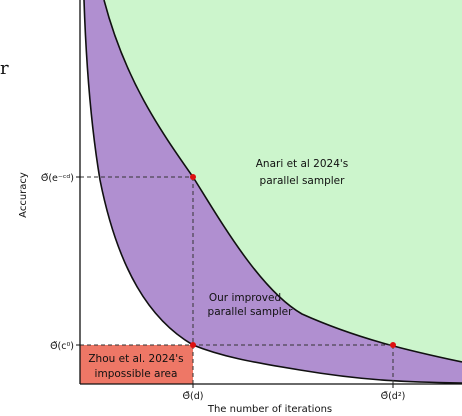 This screenshot has width=462, height=416. I want to click on zhou-region, so click(136, 364).